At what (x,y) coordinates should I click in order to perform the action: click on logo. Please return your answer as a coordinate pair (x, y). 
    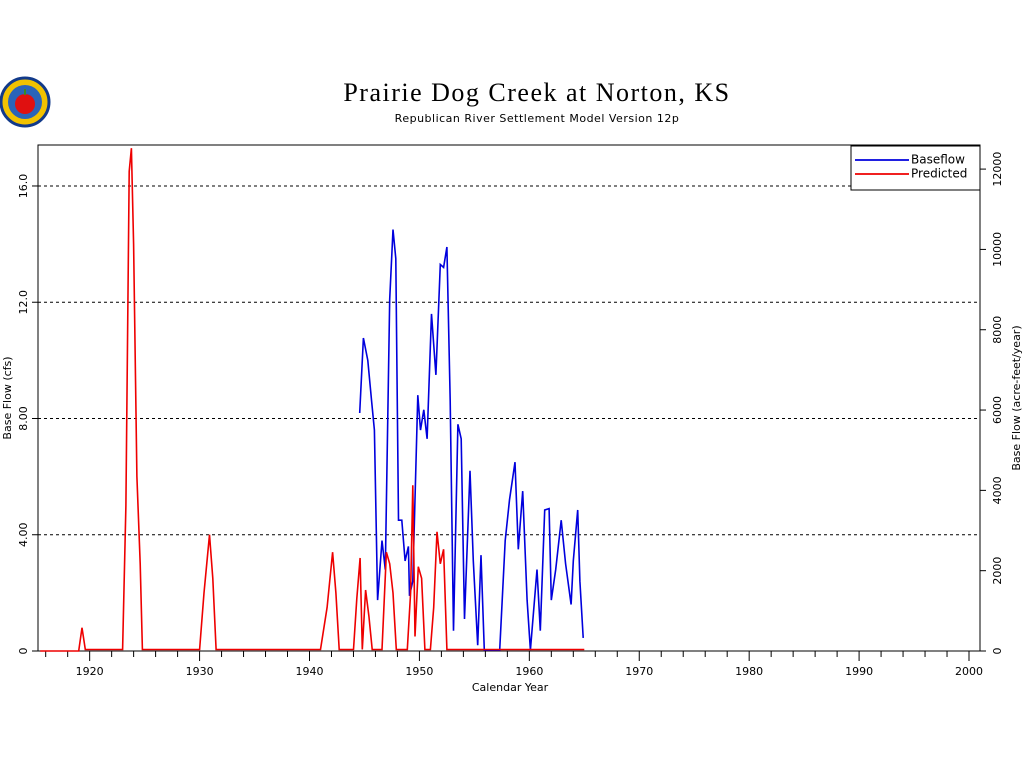
    Looking at the image, I should click on (25, 102).